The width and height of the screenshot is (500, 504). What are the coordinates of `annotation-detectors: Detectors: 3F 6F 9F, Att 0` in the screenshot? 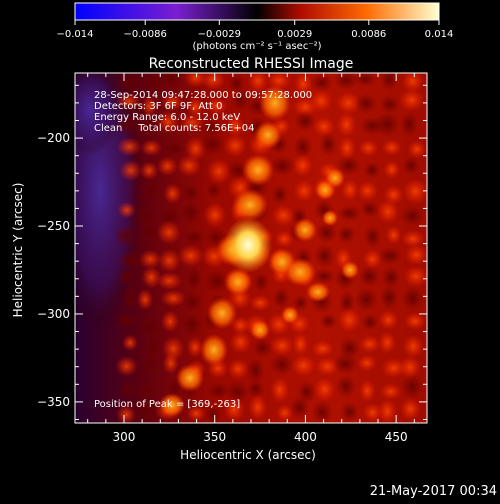 It's located at (158, 106).